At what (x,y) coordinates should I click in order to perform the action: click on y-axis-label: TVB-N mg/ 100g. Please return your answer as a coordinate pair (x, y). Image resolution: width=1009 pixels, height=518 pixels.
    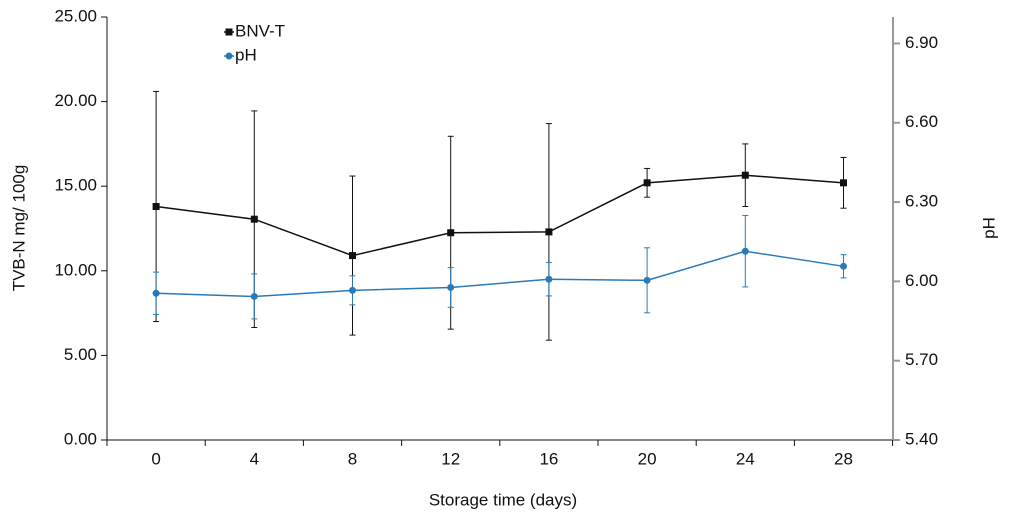
    Looking at the image, I should click on (18, 228).